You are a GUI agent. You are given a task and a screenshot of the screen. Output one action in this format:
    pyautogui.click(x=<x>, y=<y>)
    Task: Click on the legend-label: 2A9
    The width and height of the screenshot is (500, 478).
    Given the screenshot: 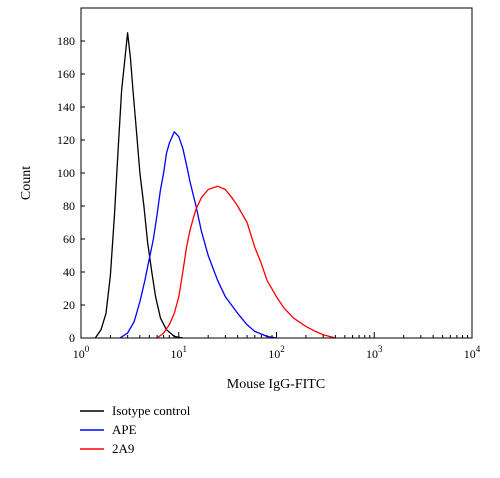 What is the action you would take?
    pyautogui.click(x=123, y=448)
    